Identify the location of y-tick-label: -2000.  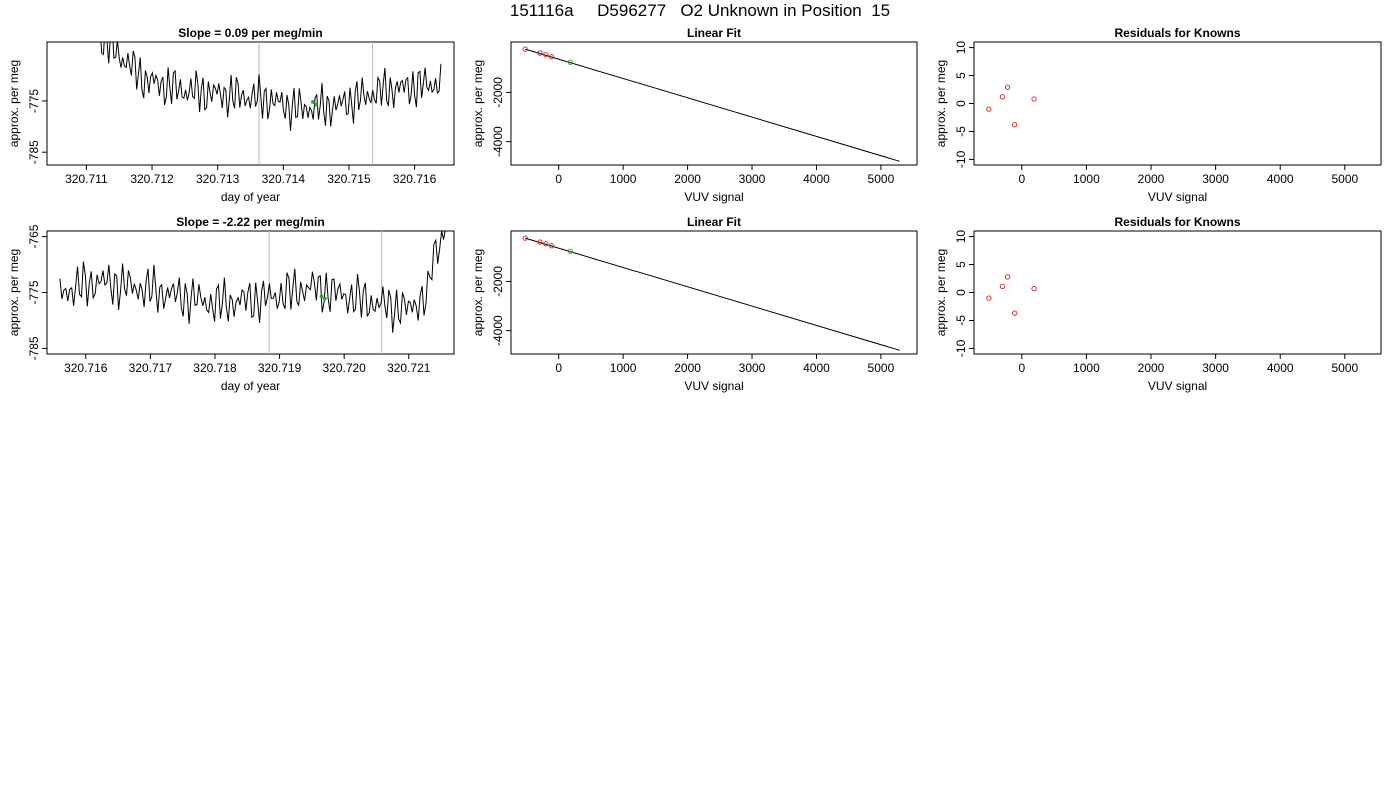
(498, 92).